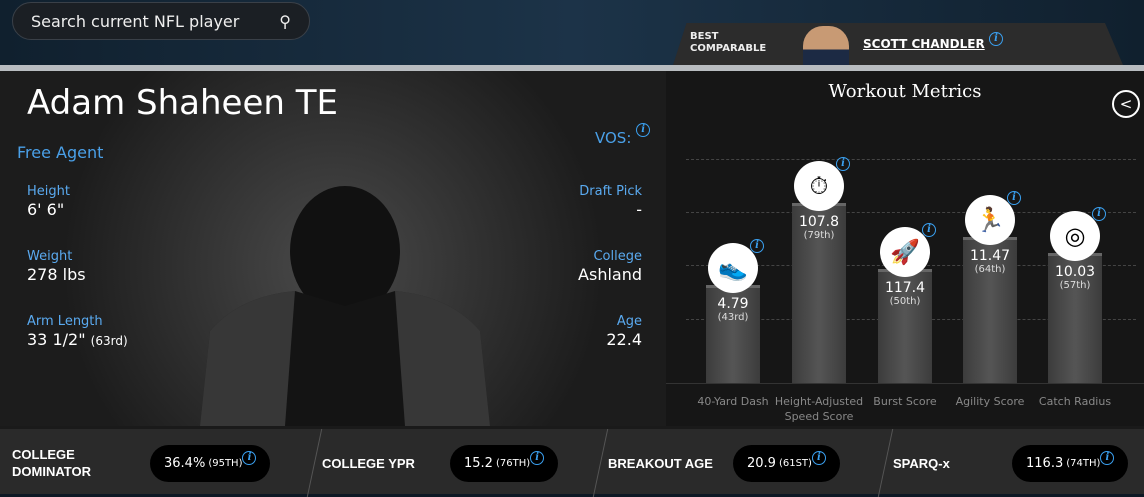 The image size is (1144, 497). What do you see at coordinates (629, 321) in the screenshot?
I see `age-label: Age` at bounding box center [629, 321].